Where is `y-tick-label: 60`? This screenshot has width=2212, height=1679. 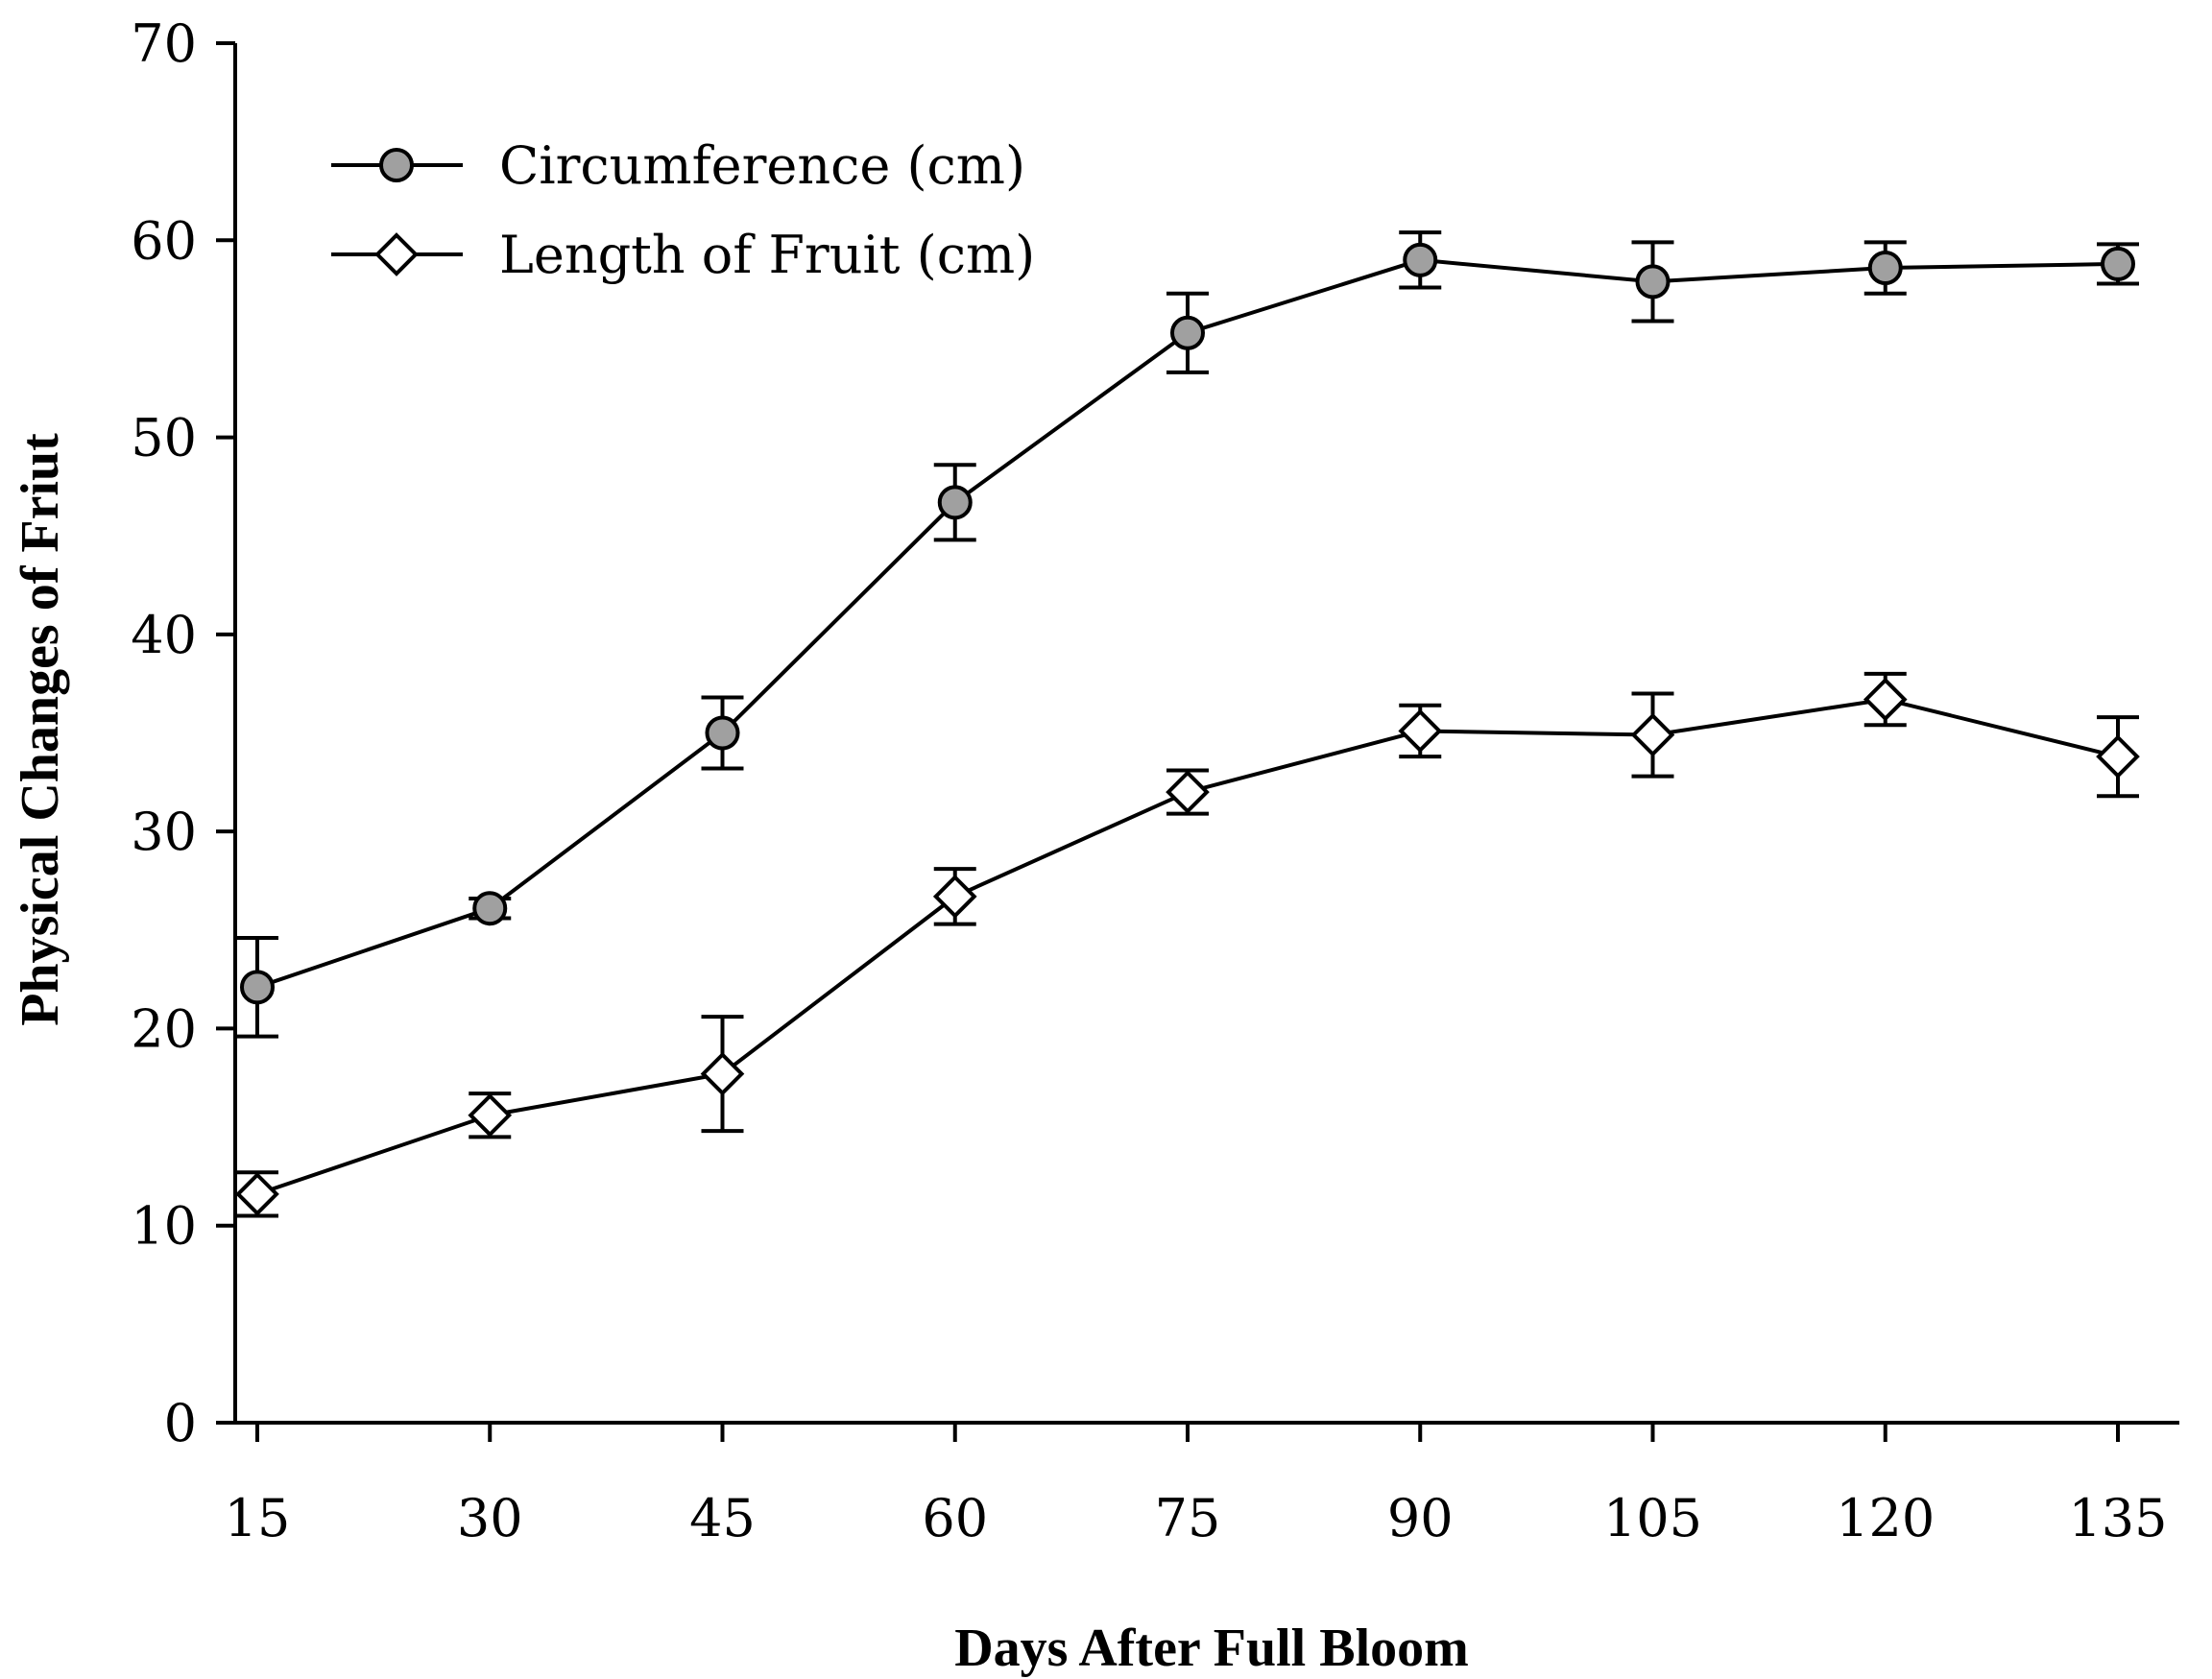 y-tick-label: 60 is located at coordinates (164, 240).